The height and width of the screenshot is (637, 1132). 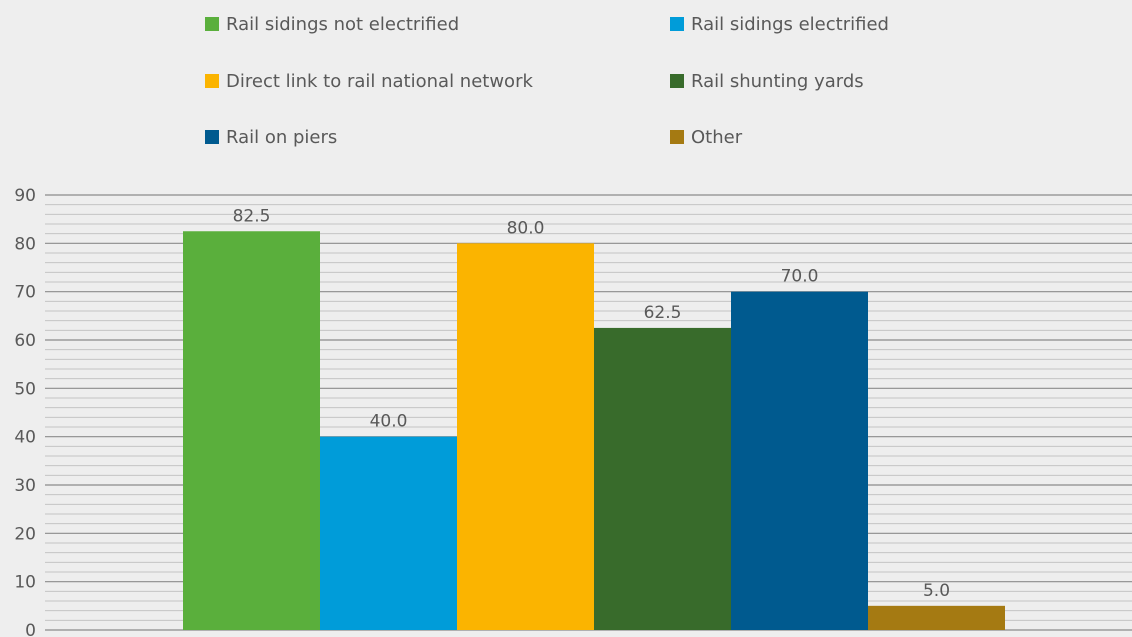 What do you see at coordinates (25, 341) in the screenshot?
I see `y-tick-label: 60` at bounding box center [25, 341].